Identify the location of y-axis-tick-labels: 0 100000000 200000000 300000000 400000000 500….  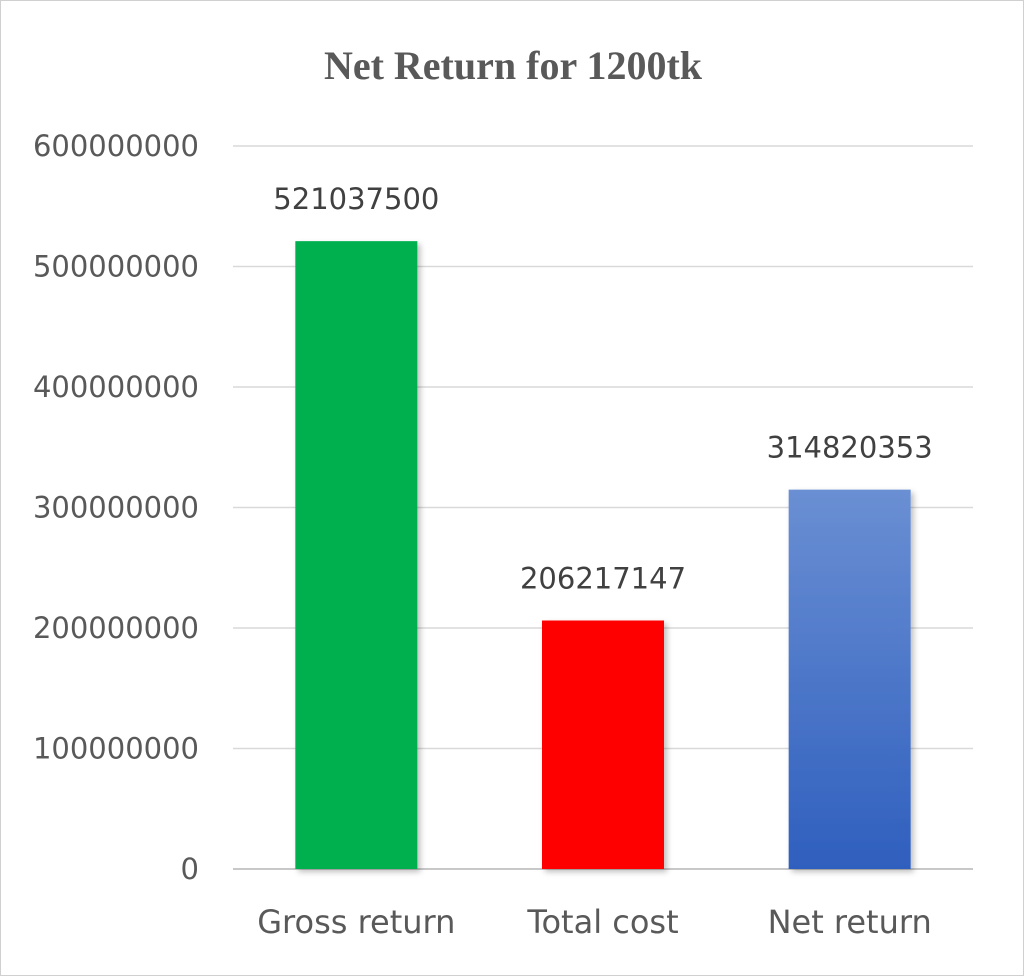
(116, 507).